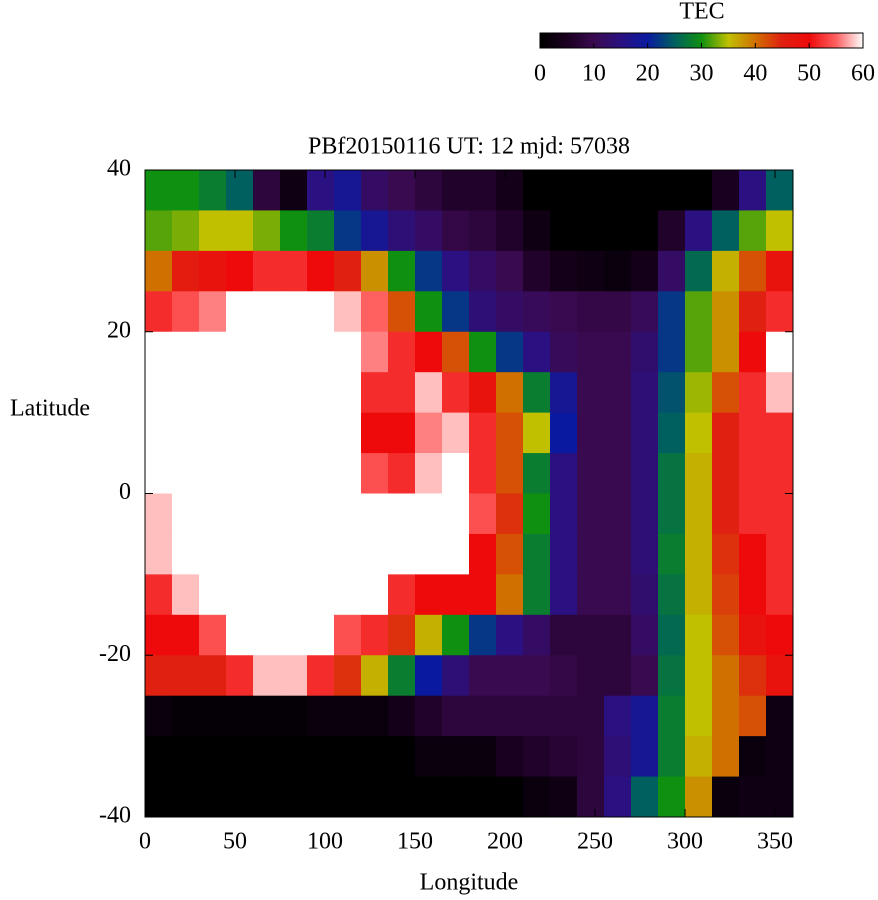 The image size is (878, 900). Describe the element at coordinates (685, 842) in the screenshot. I see `x-tick-label: 300` at that location.